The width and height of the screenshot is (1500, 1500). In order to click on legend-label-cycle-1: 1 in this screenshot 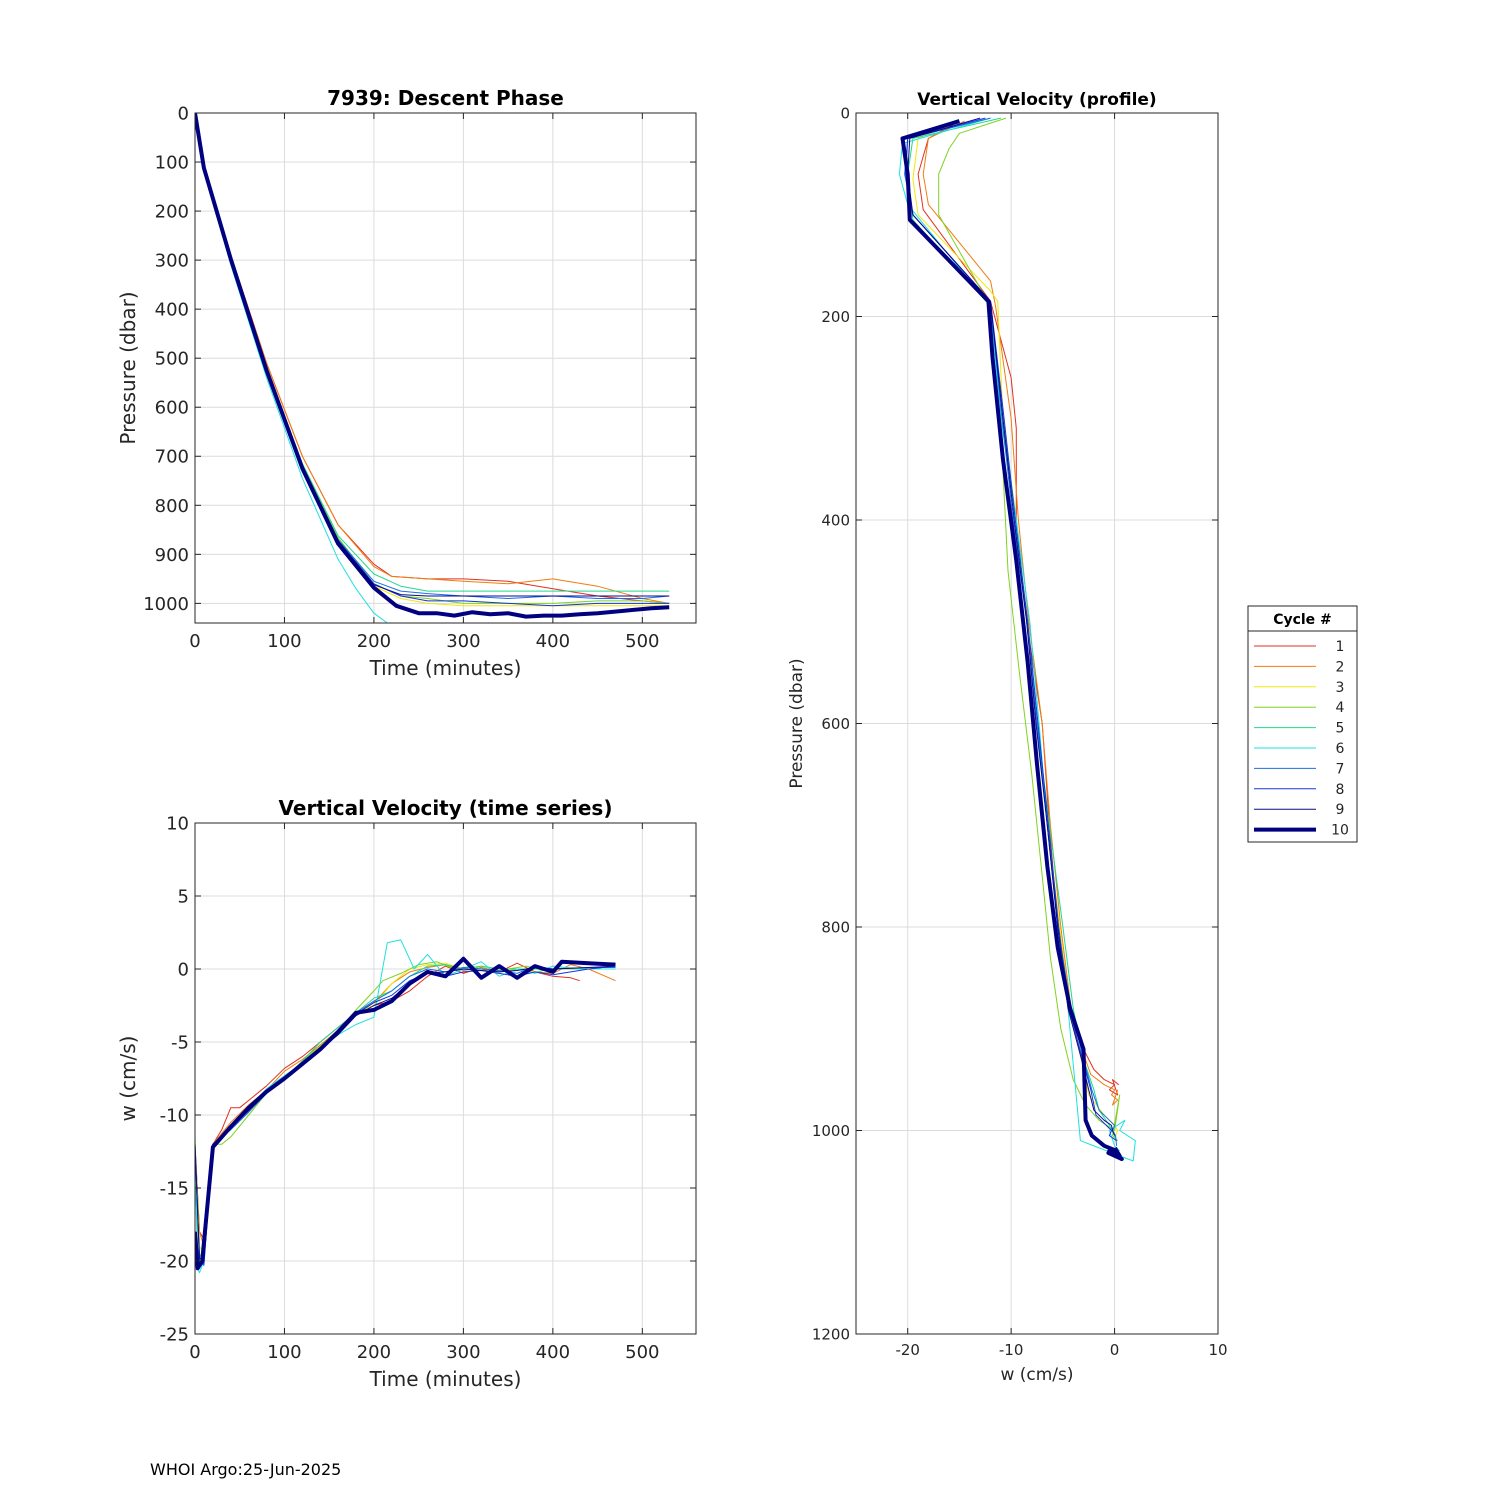, I will do `click(1340, 647)`.